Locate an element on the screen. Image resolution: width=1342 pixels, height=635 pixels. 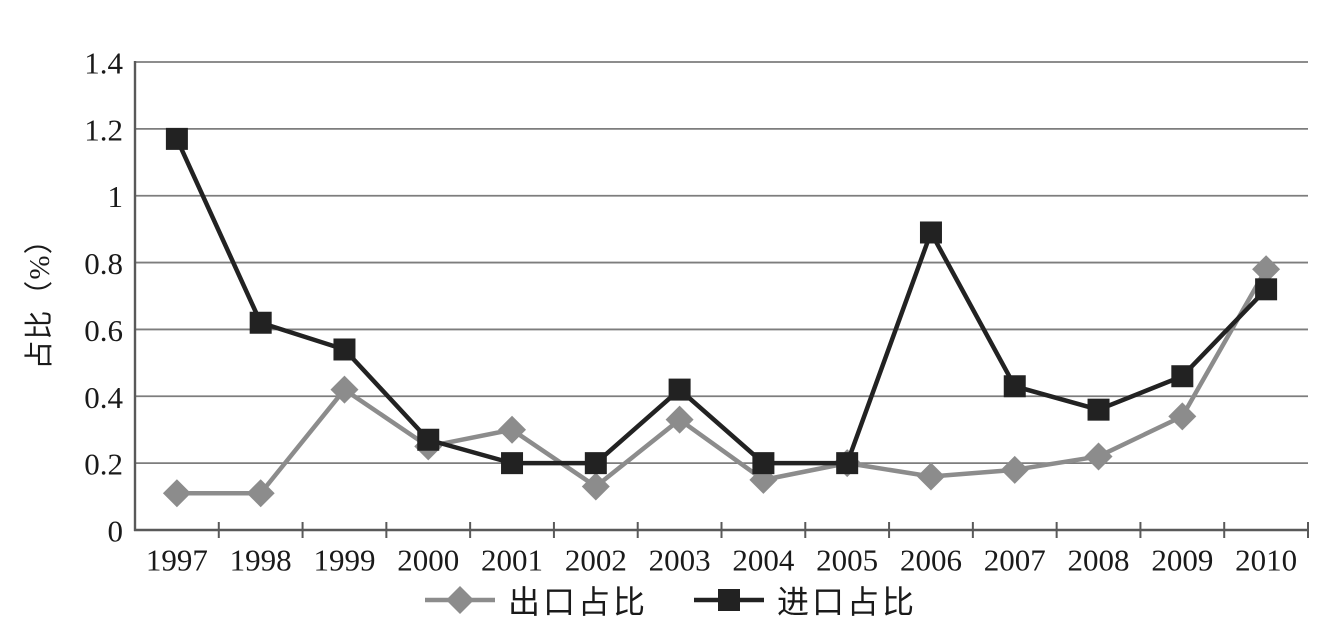
x-tick-label: 2006 is located at coordinates (931, 560).